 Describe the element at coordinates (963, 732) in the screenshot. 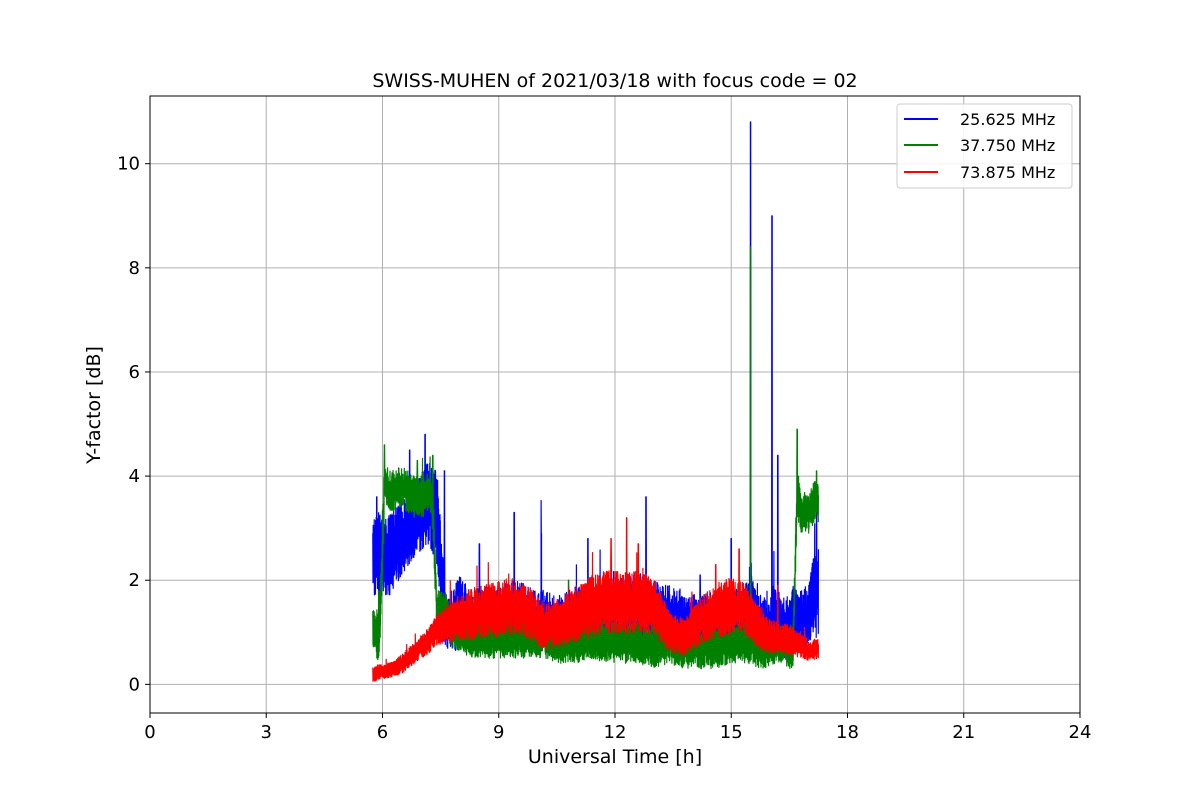

I see `x-tick-label: 21` at that location.